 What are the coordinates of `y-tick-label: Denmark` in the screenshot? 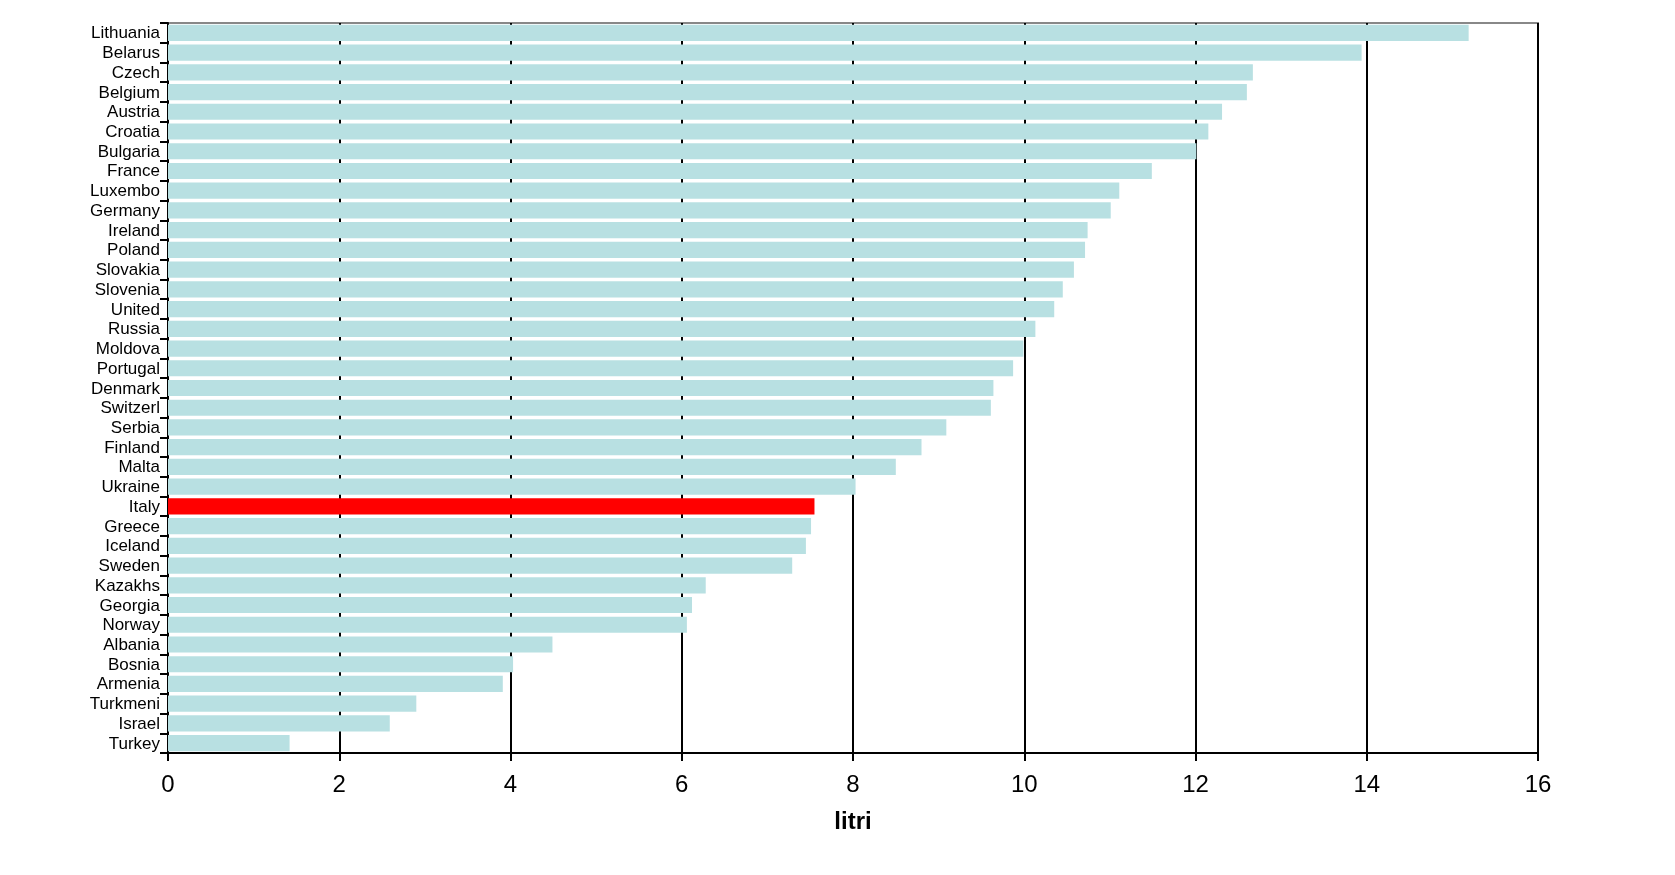 It's located at (126, 388).